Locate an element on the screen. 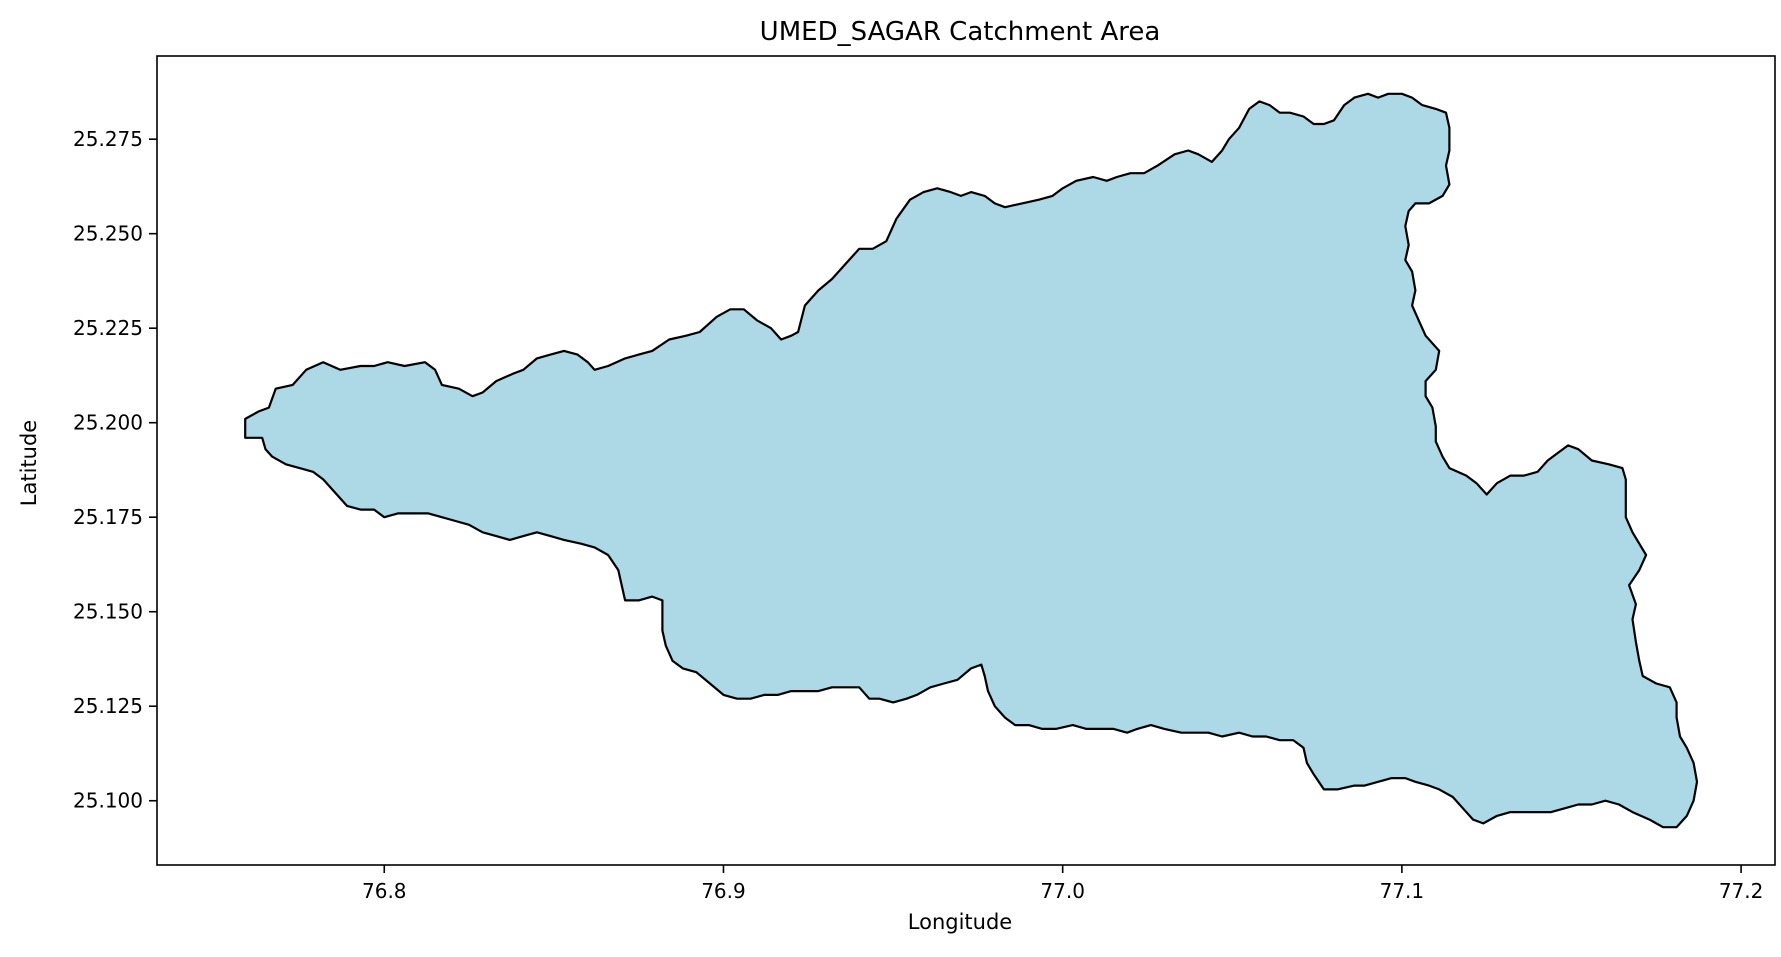  y-axis-label: Latitude is located at coordinates (29, 463).